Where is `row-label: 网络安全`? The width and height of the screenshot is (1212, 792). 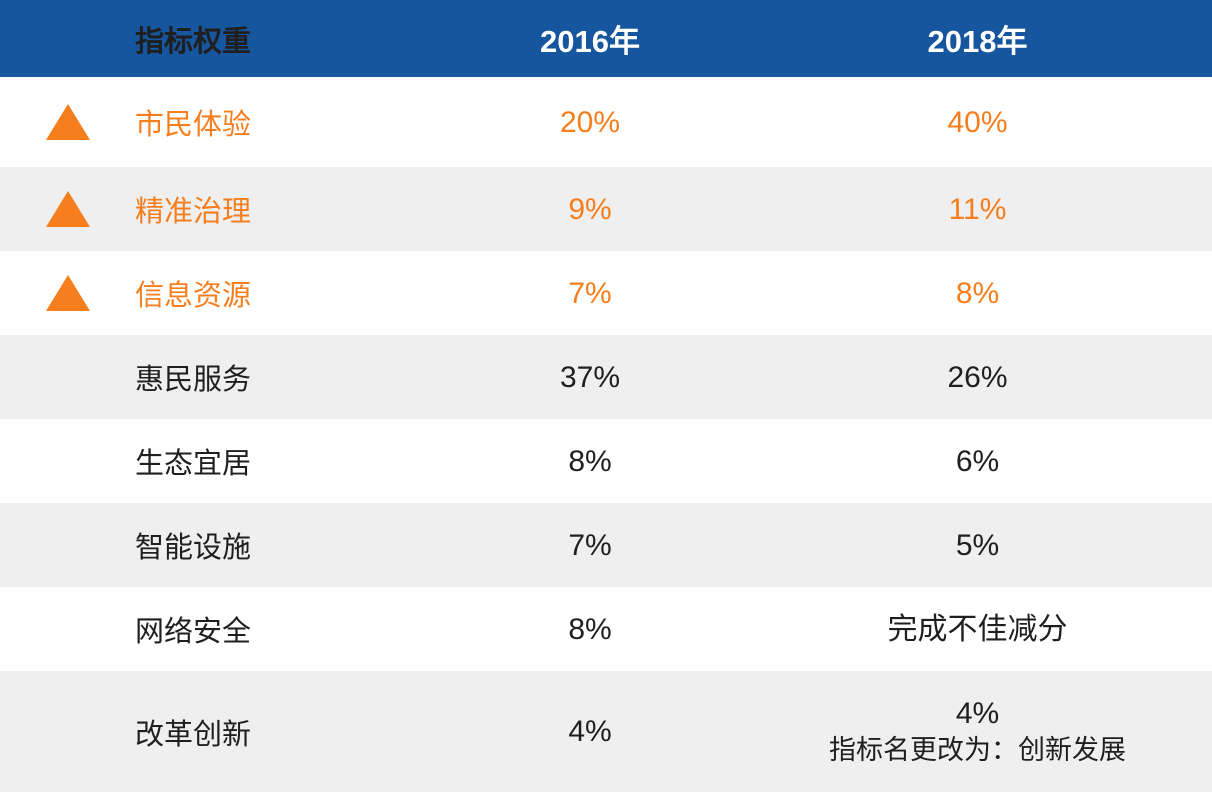 row-label: 网络安全 is located at coordinates (193, 632).